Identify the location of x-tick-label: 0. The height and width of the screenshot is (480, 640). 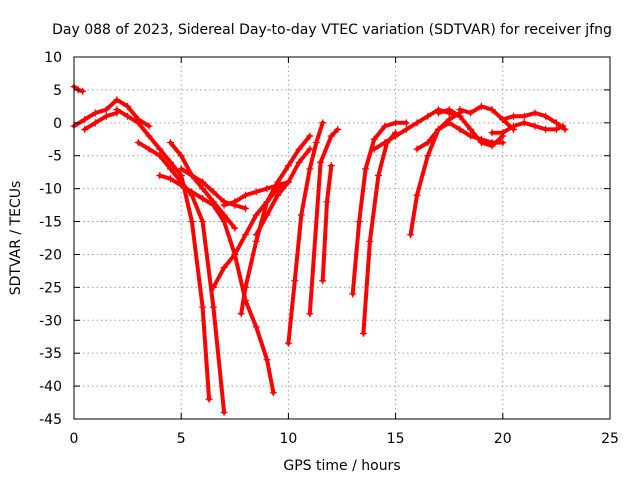
(74, 439).